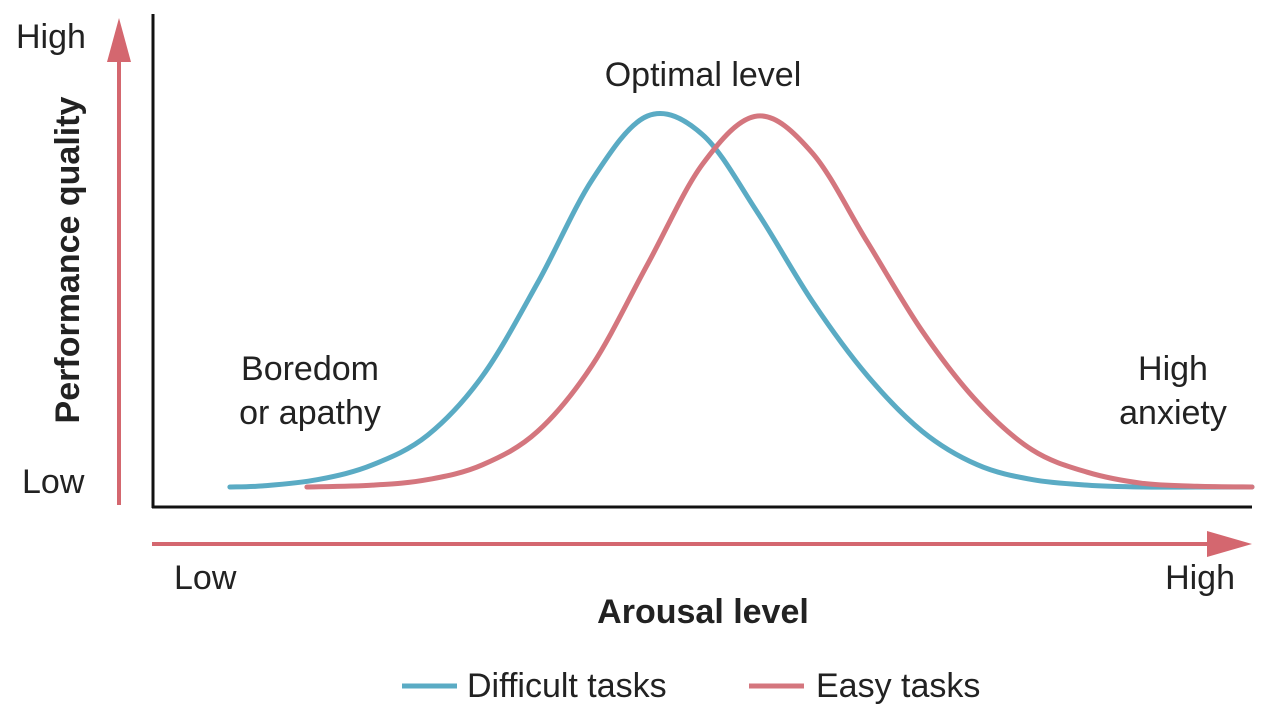 The image size is (1273, 709). I want to click on annotation-left-line-1: Boredom, so click(310, 369).